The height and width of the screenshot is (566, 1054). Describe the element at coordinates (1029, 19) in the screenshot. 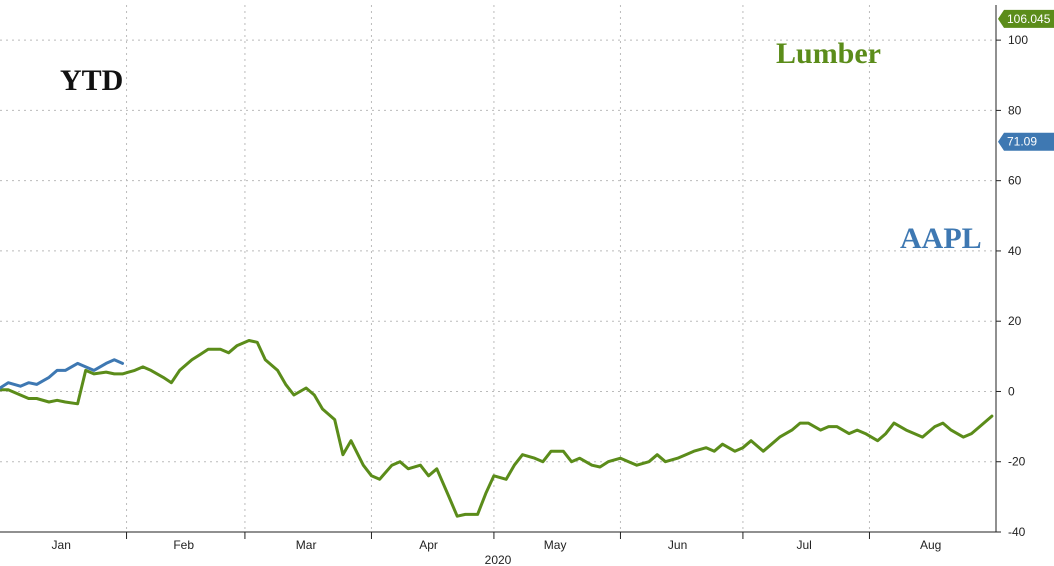

I see `value-tag-text: 106.045` at that location.